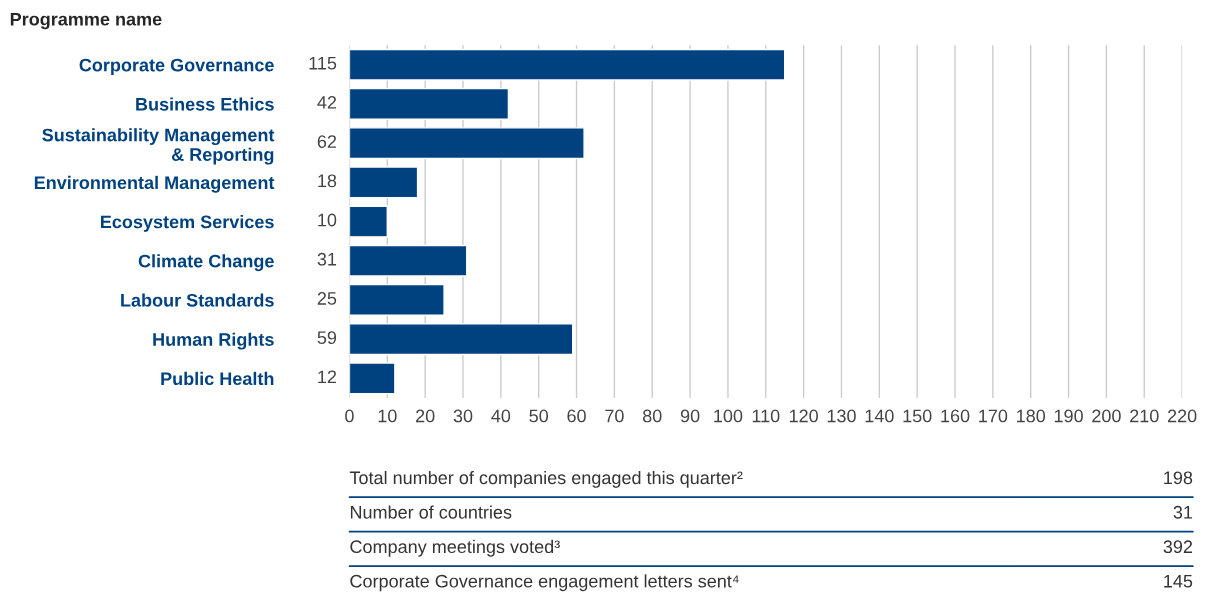 This screenshot has width=1205, height=594. I want to click on text: 198, so click(1178, 478).